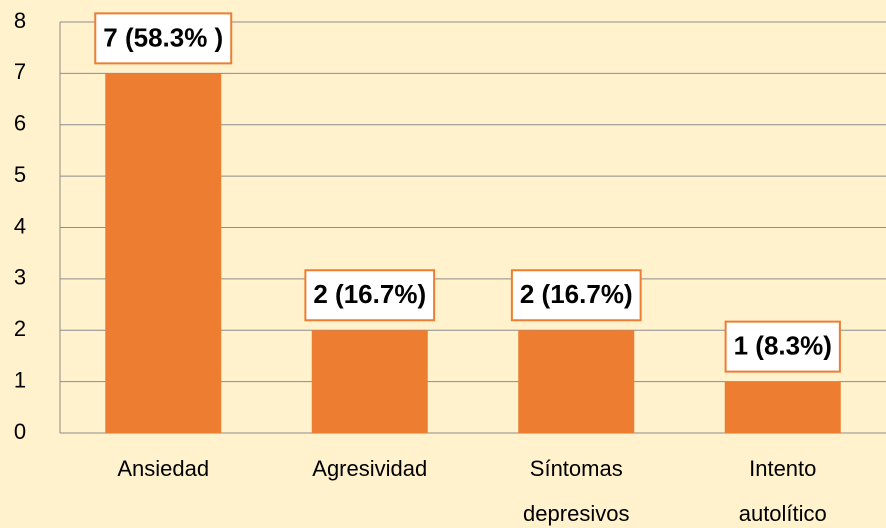 Image resolution: width=886 pixels, height=528 pixels. I want to click on x-tick-label: Ansiedad, so click(163, 468).